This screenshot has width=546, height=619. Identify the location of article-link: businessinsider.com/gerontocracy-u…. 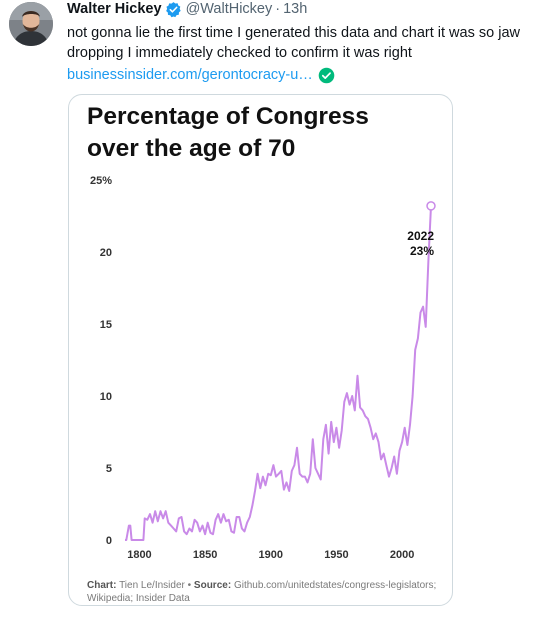
(190, 75).